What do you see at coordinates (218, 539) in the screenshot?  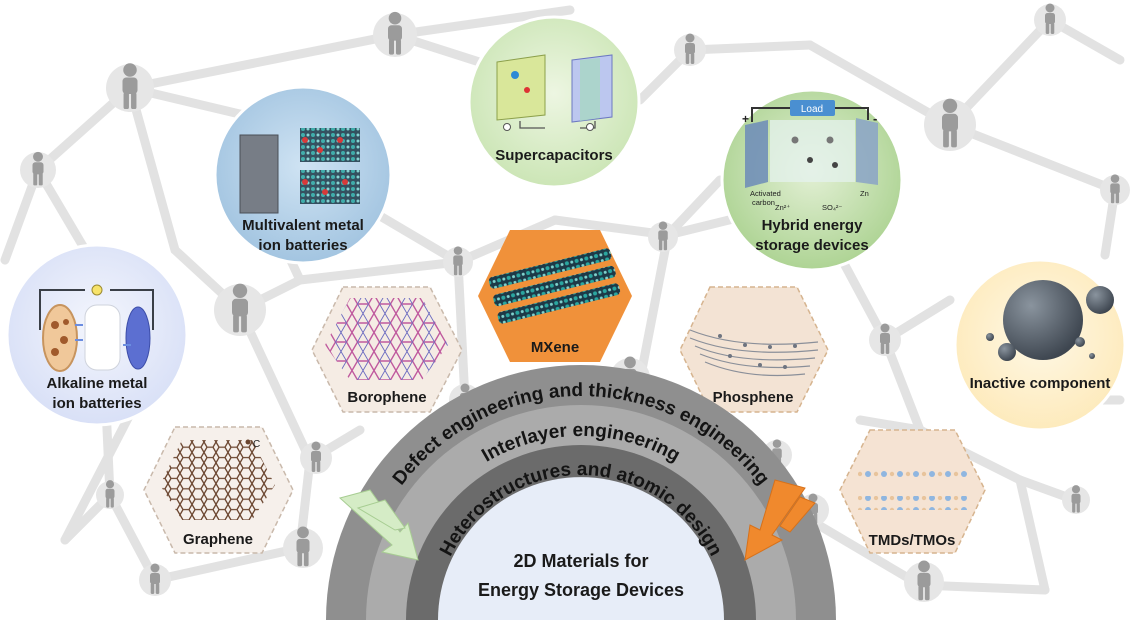 I see `graphene-label: Graphene` at bounding box center [218, 539].